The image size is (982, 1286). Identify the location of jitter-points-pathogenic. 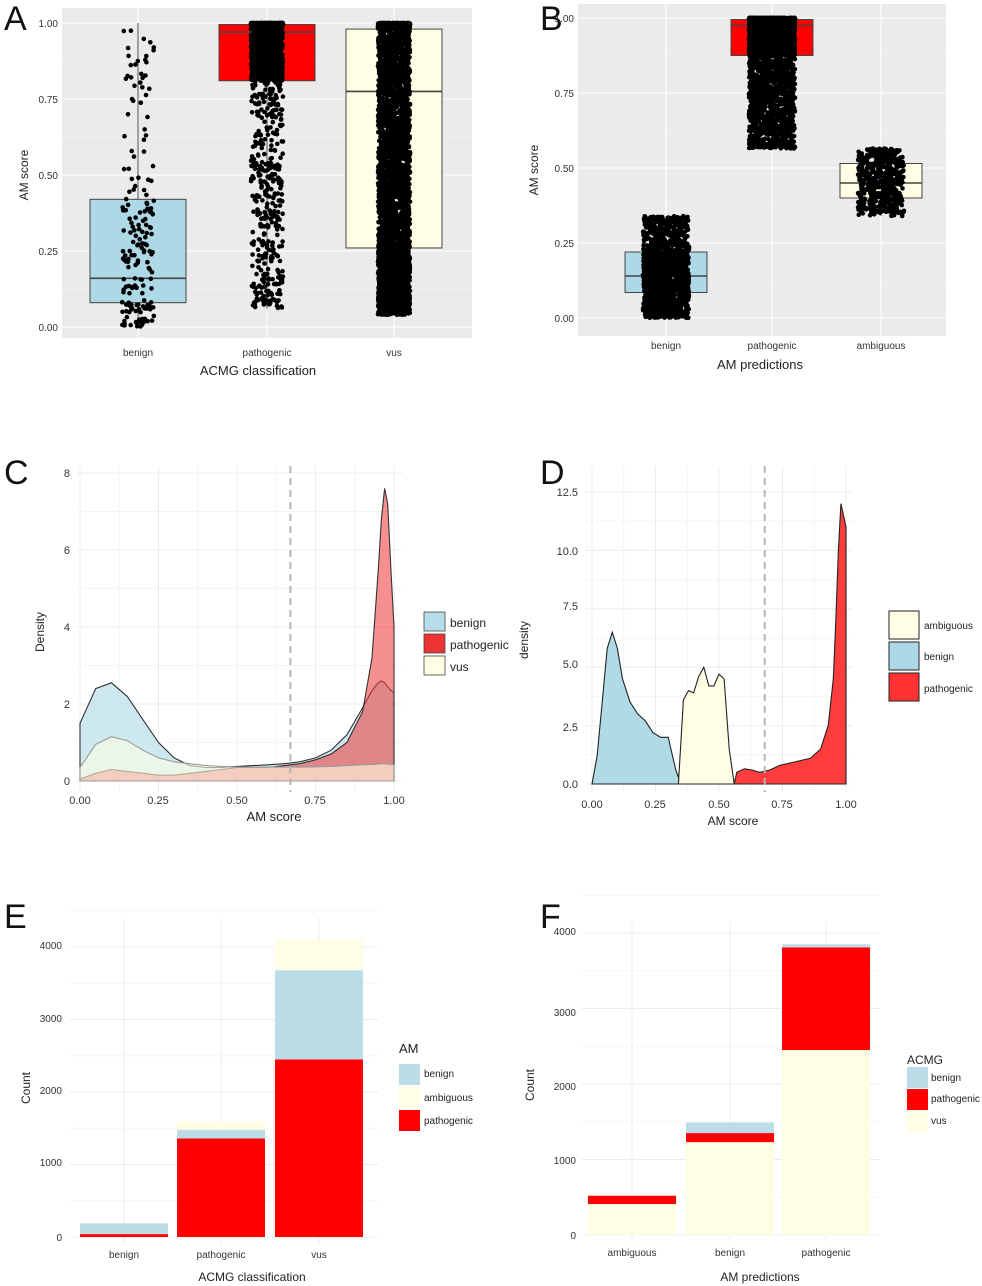
(267, 165).